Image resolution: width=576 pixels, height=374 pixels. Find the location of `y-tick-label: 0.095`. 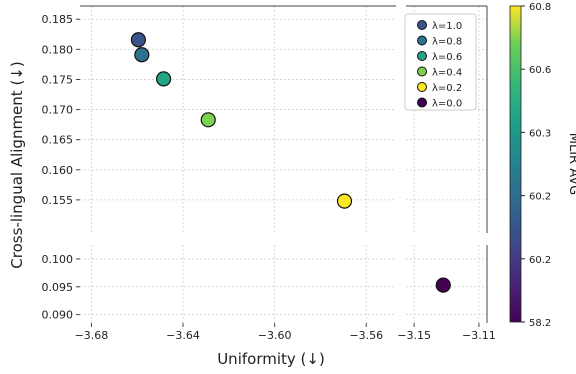

y-tick-label: 0.095 is located at coordinates (58, 287).